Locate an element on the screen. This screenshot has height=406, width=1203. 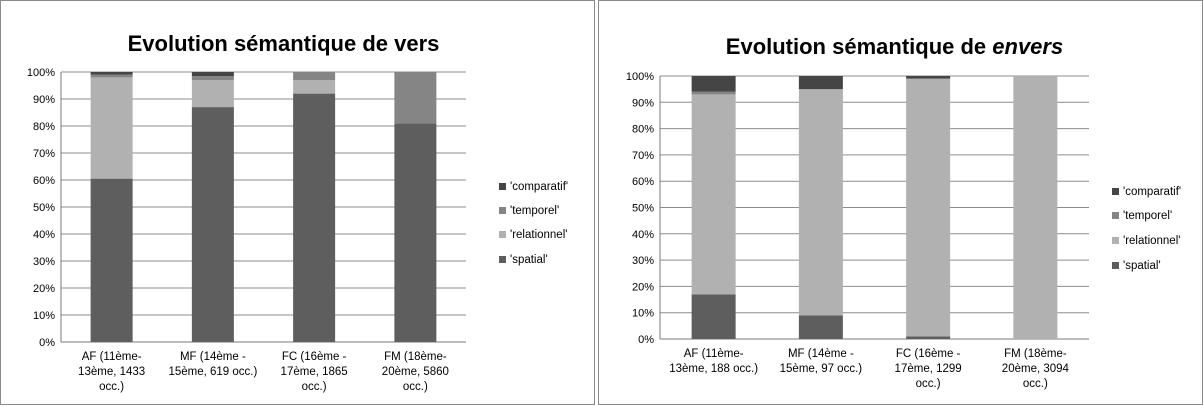
chart-title-part: envers is located at coordinates (1027, 46).